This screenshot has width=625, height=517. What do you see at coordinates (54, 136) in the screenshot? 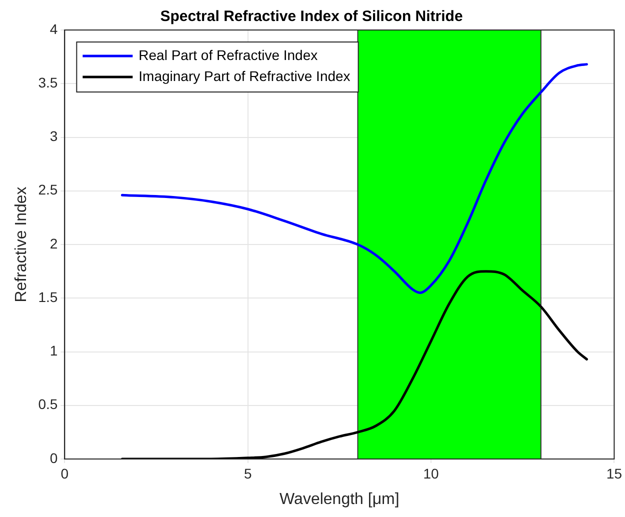
I see `y-tick-label: 3` at bounding box center [54, 136].